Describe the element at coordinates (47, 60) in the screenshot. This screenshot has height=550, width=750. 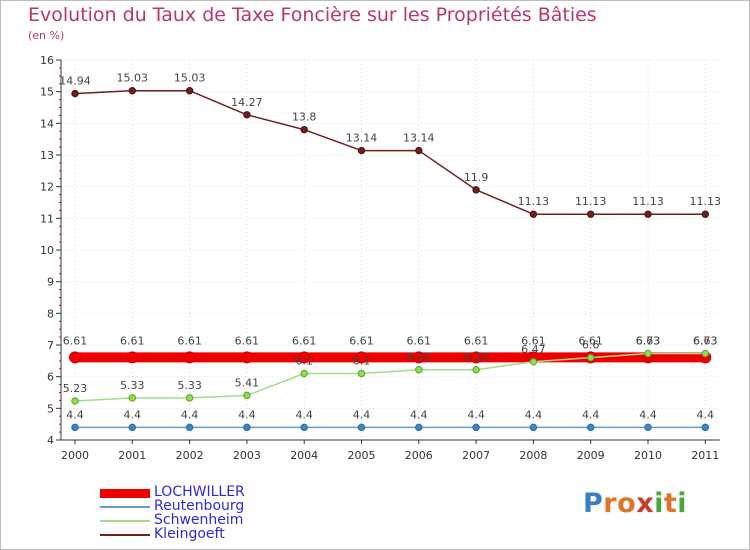
I see `y-tick-label: 16` at that location.